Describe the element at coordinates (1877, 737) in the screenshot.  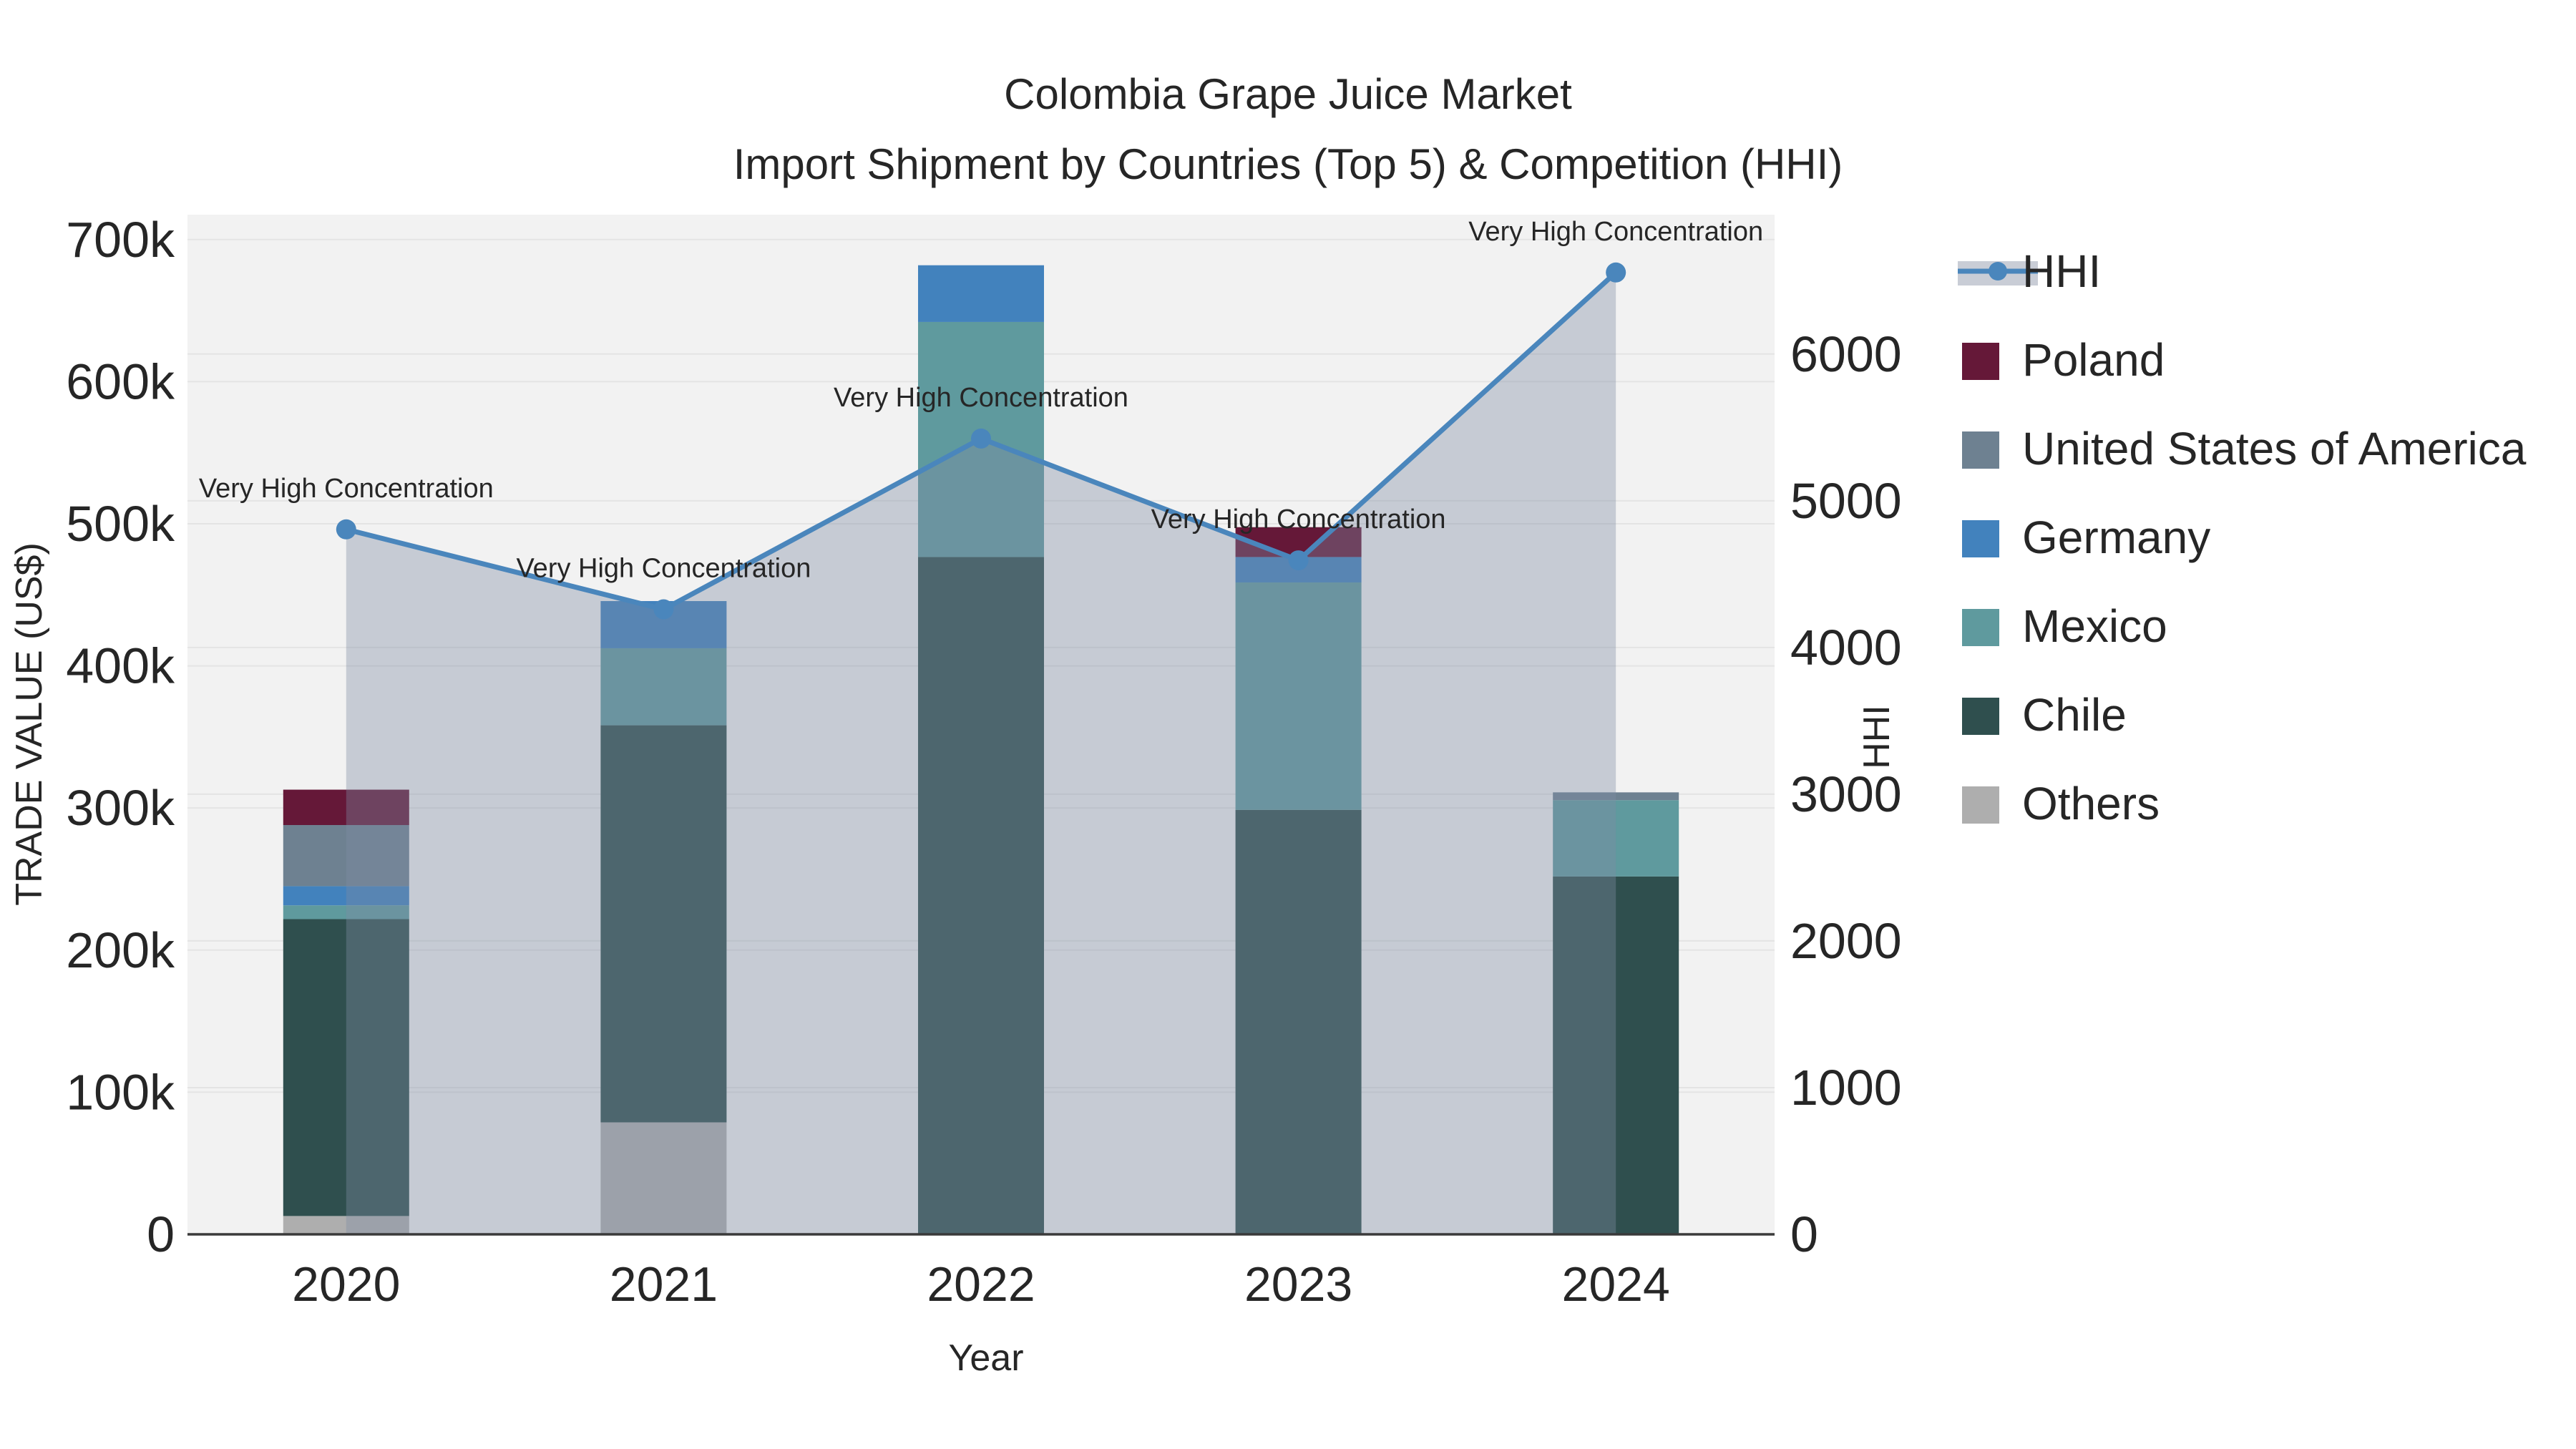
I see `y-right-axis-title: HHI` at that location.